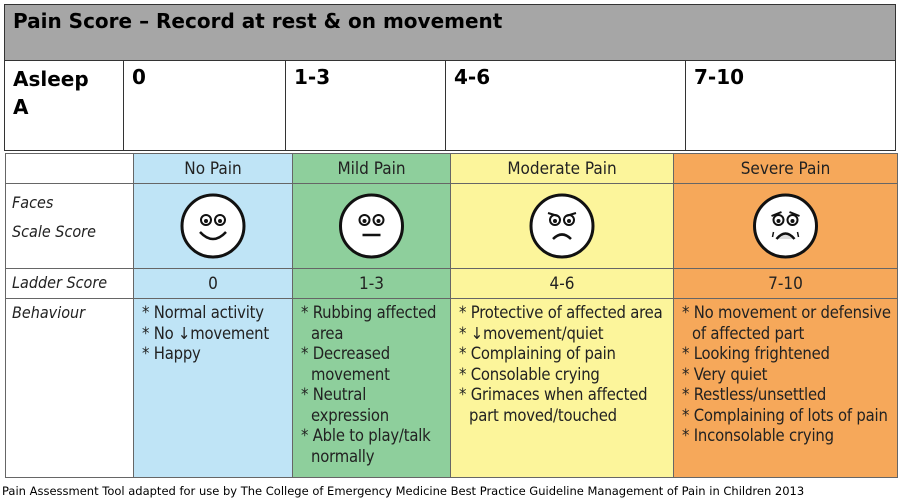 The image size is (903, 502). What do you see at coordinates (725, 374) in the screenshot?
I see `behaviour-item: * Very quiet` at bounding box center [725, 374].